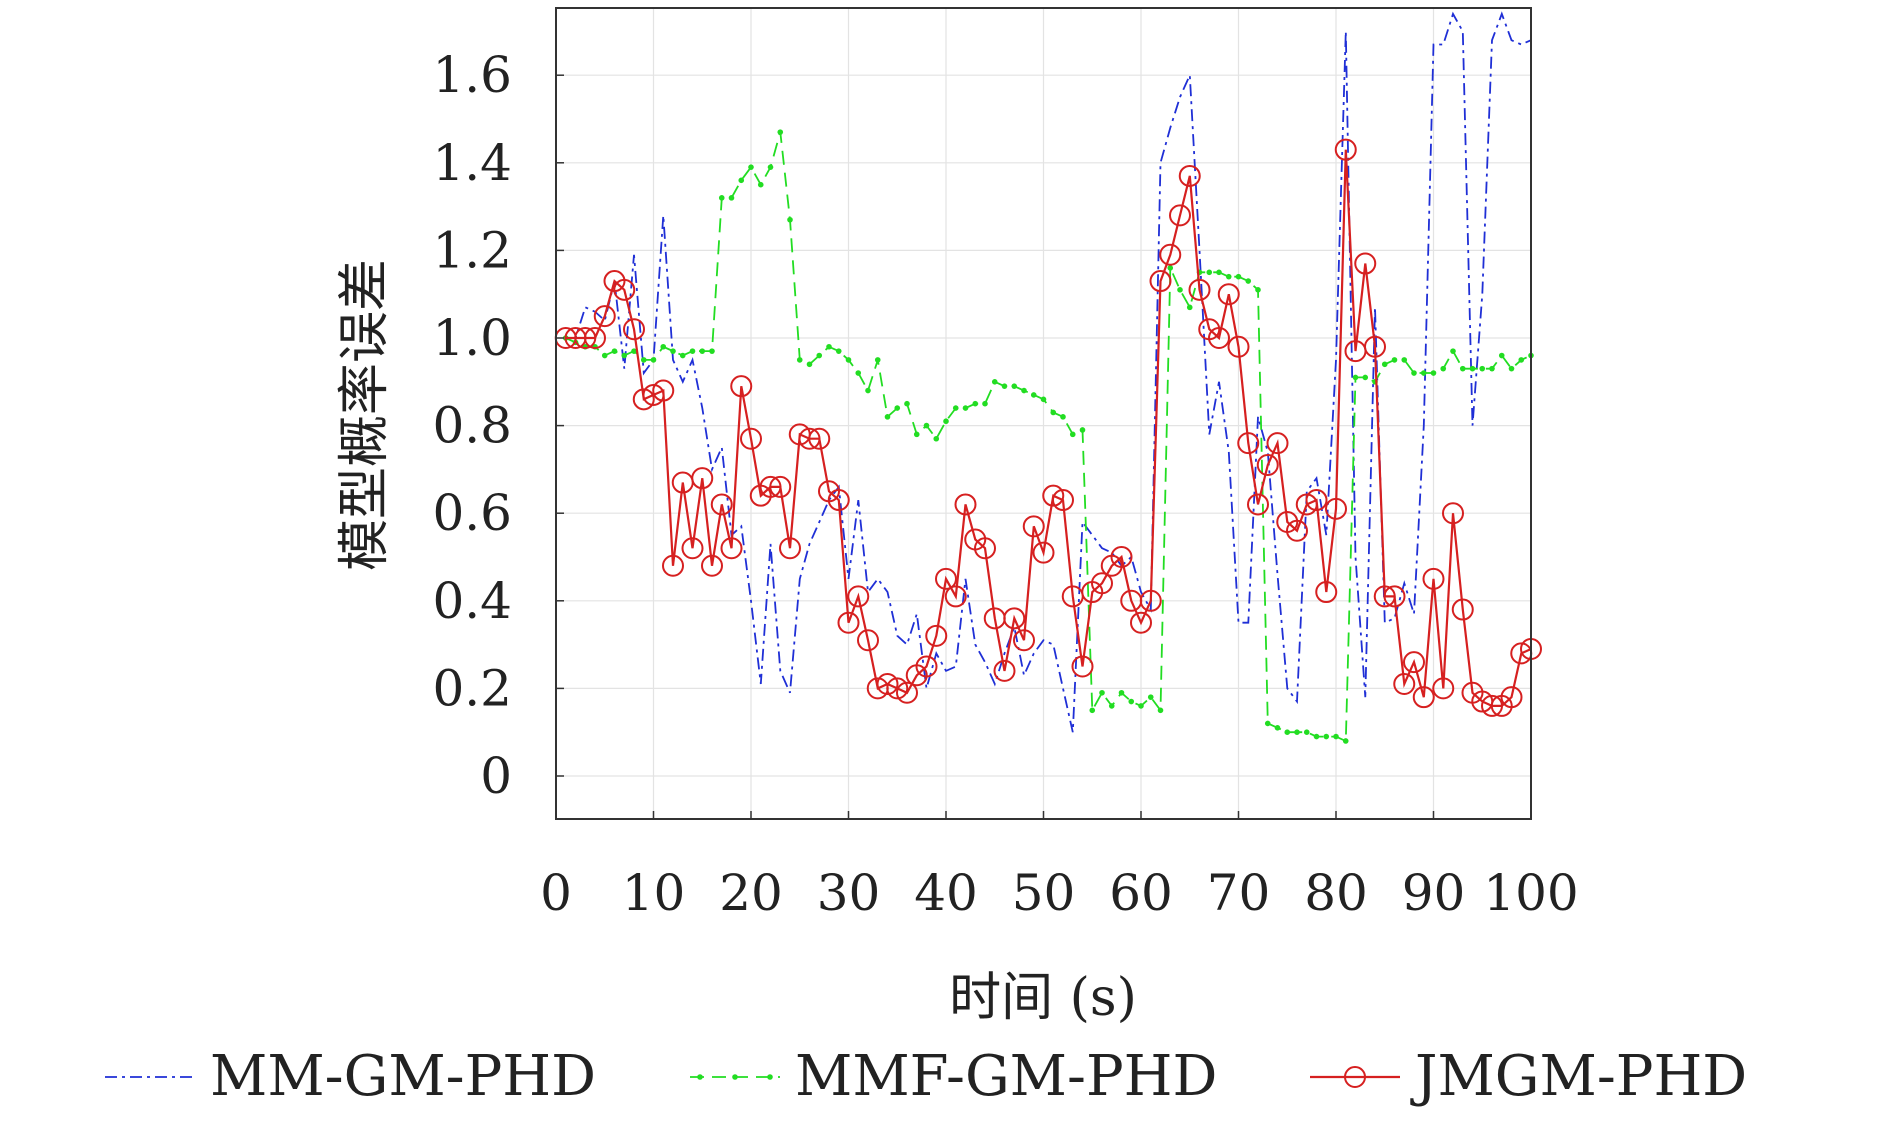 This screenshot has height=1124, width=1890. I want to click on x-tick-label: 30, so click(849, 893).